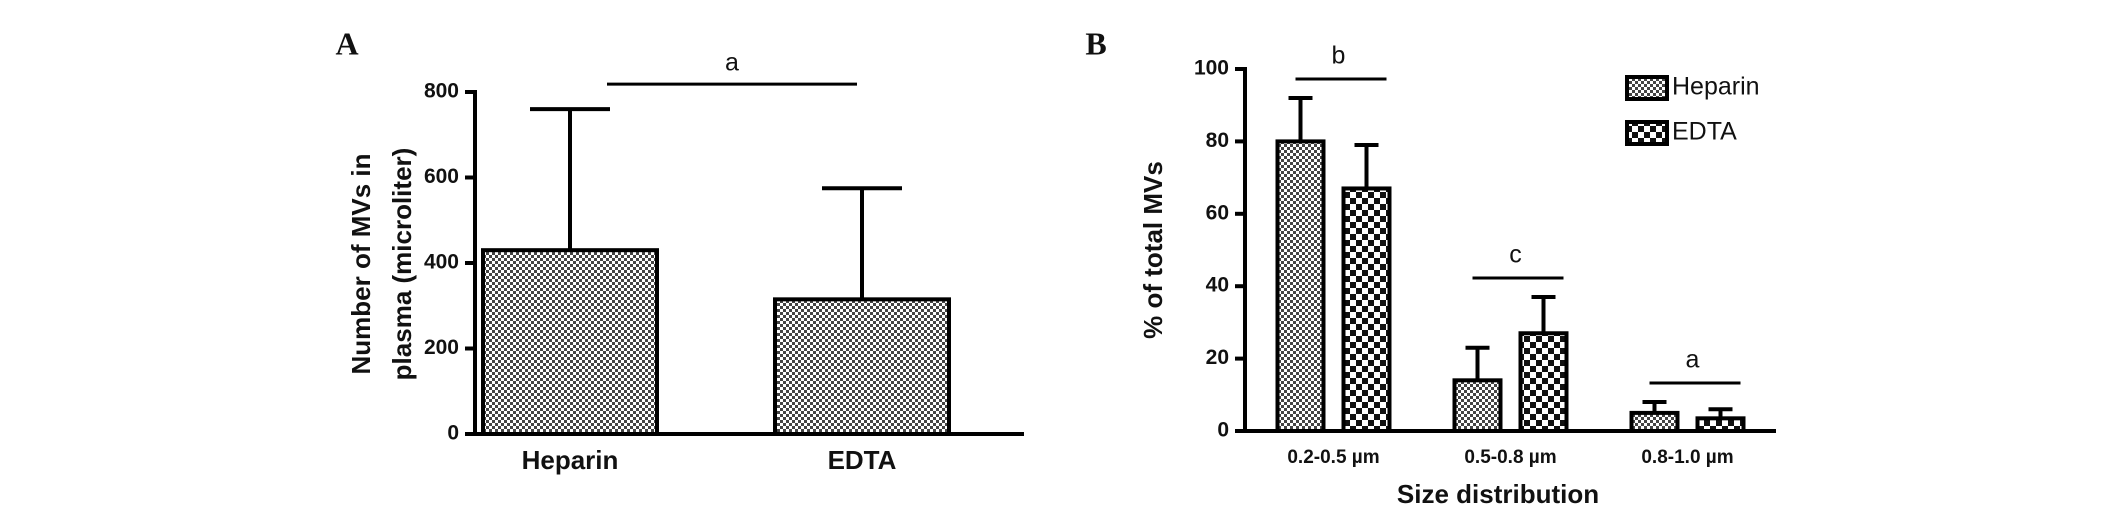 This screenshot has width=2126, height=516. I want to click on y-tick-label: 200, so click(441, 347).